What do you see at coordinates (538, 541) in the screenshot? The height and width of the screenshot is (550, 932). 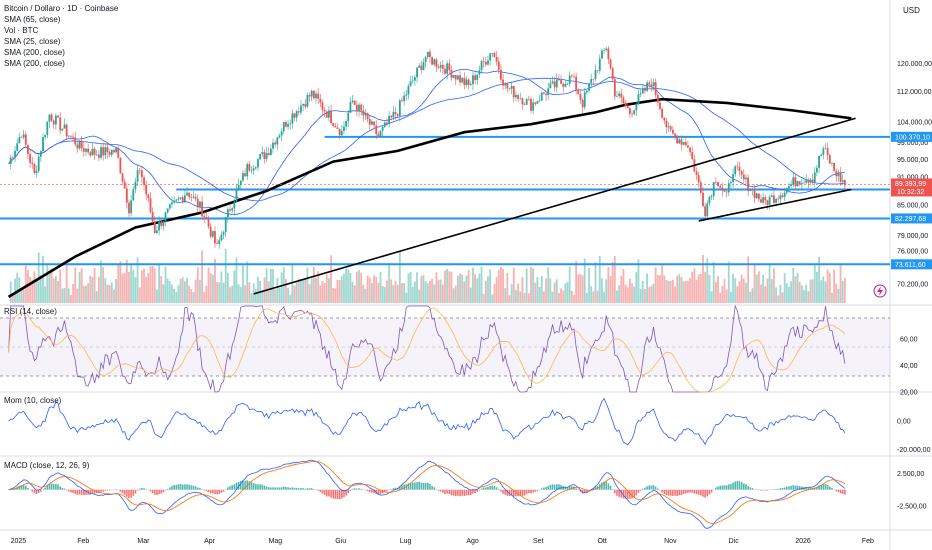 I see `time-tick-label: Set` at bounding box center [538, 541].